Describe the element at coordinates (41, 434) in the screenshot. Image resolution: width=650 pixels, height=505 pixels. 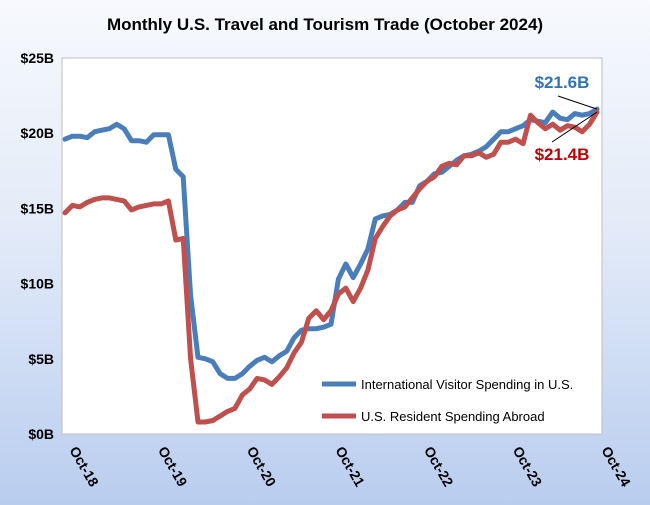
I see `y-tick-label: $0B` at that location.